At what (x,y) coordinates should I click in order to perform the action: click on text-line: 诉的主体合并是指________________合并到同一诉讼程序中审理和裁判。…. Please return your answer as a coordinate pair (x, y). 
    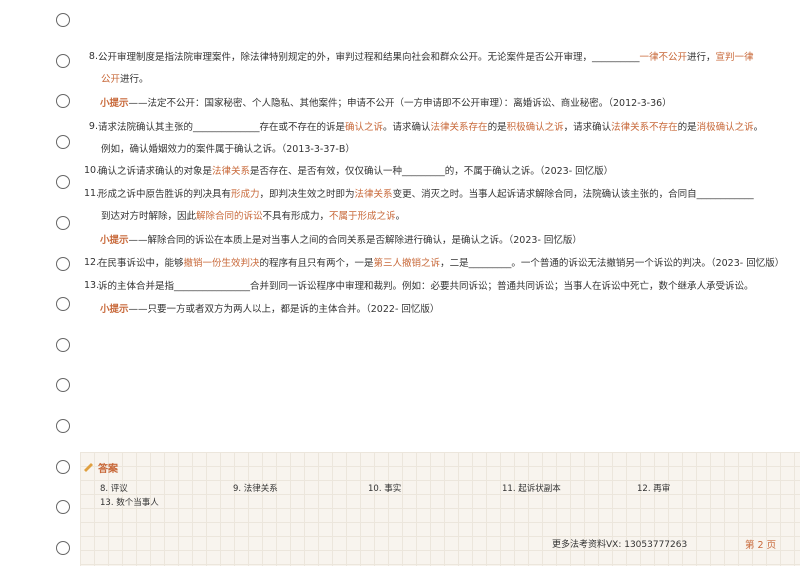
    Looking at the image, I should click on (426, 291).